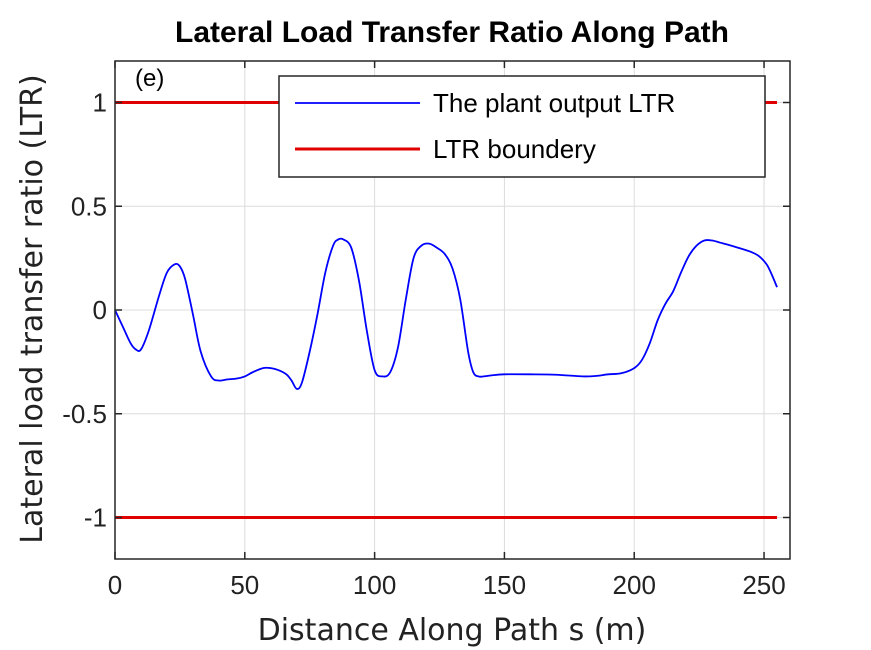 The height and width of the screenshot is (650, 871). I want to click on chart-title: Lateral Load Transfer Ratio Along Path, so click(452, 32).